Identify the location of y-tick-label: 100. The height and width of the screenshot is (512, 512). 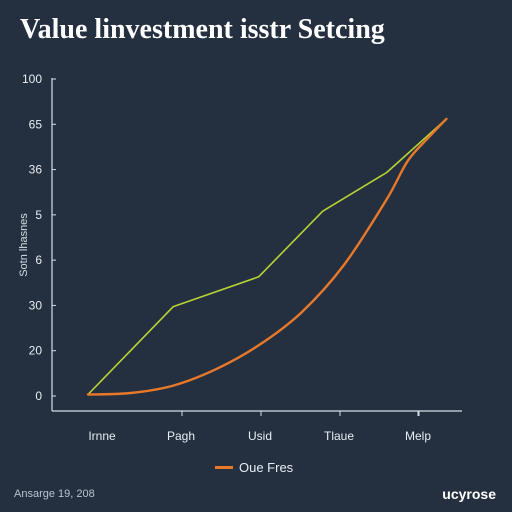
(32, 79).